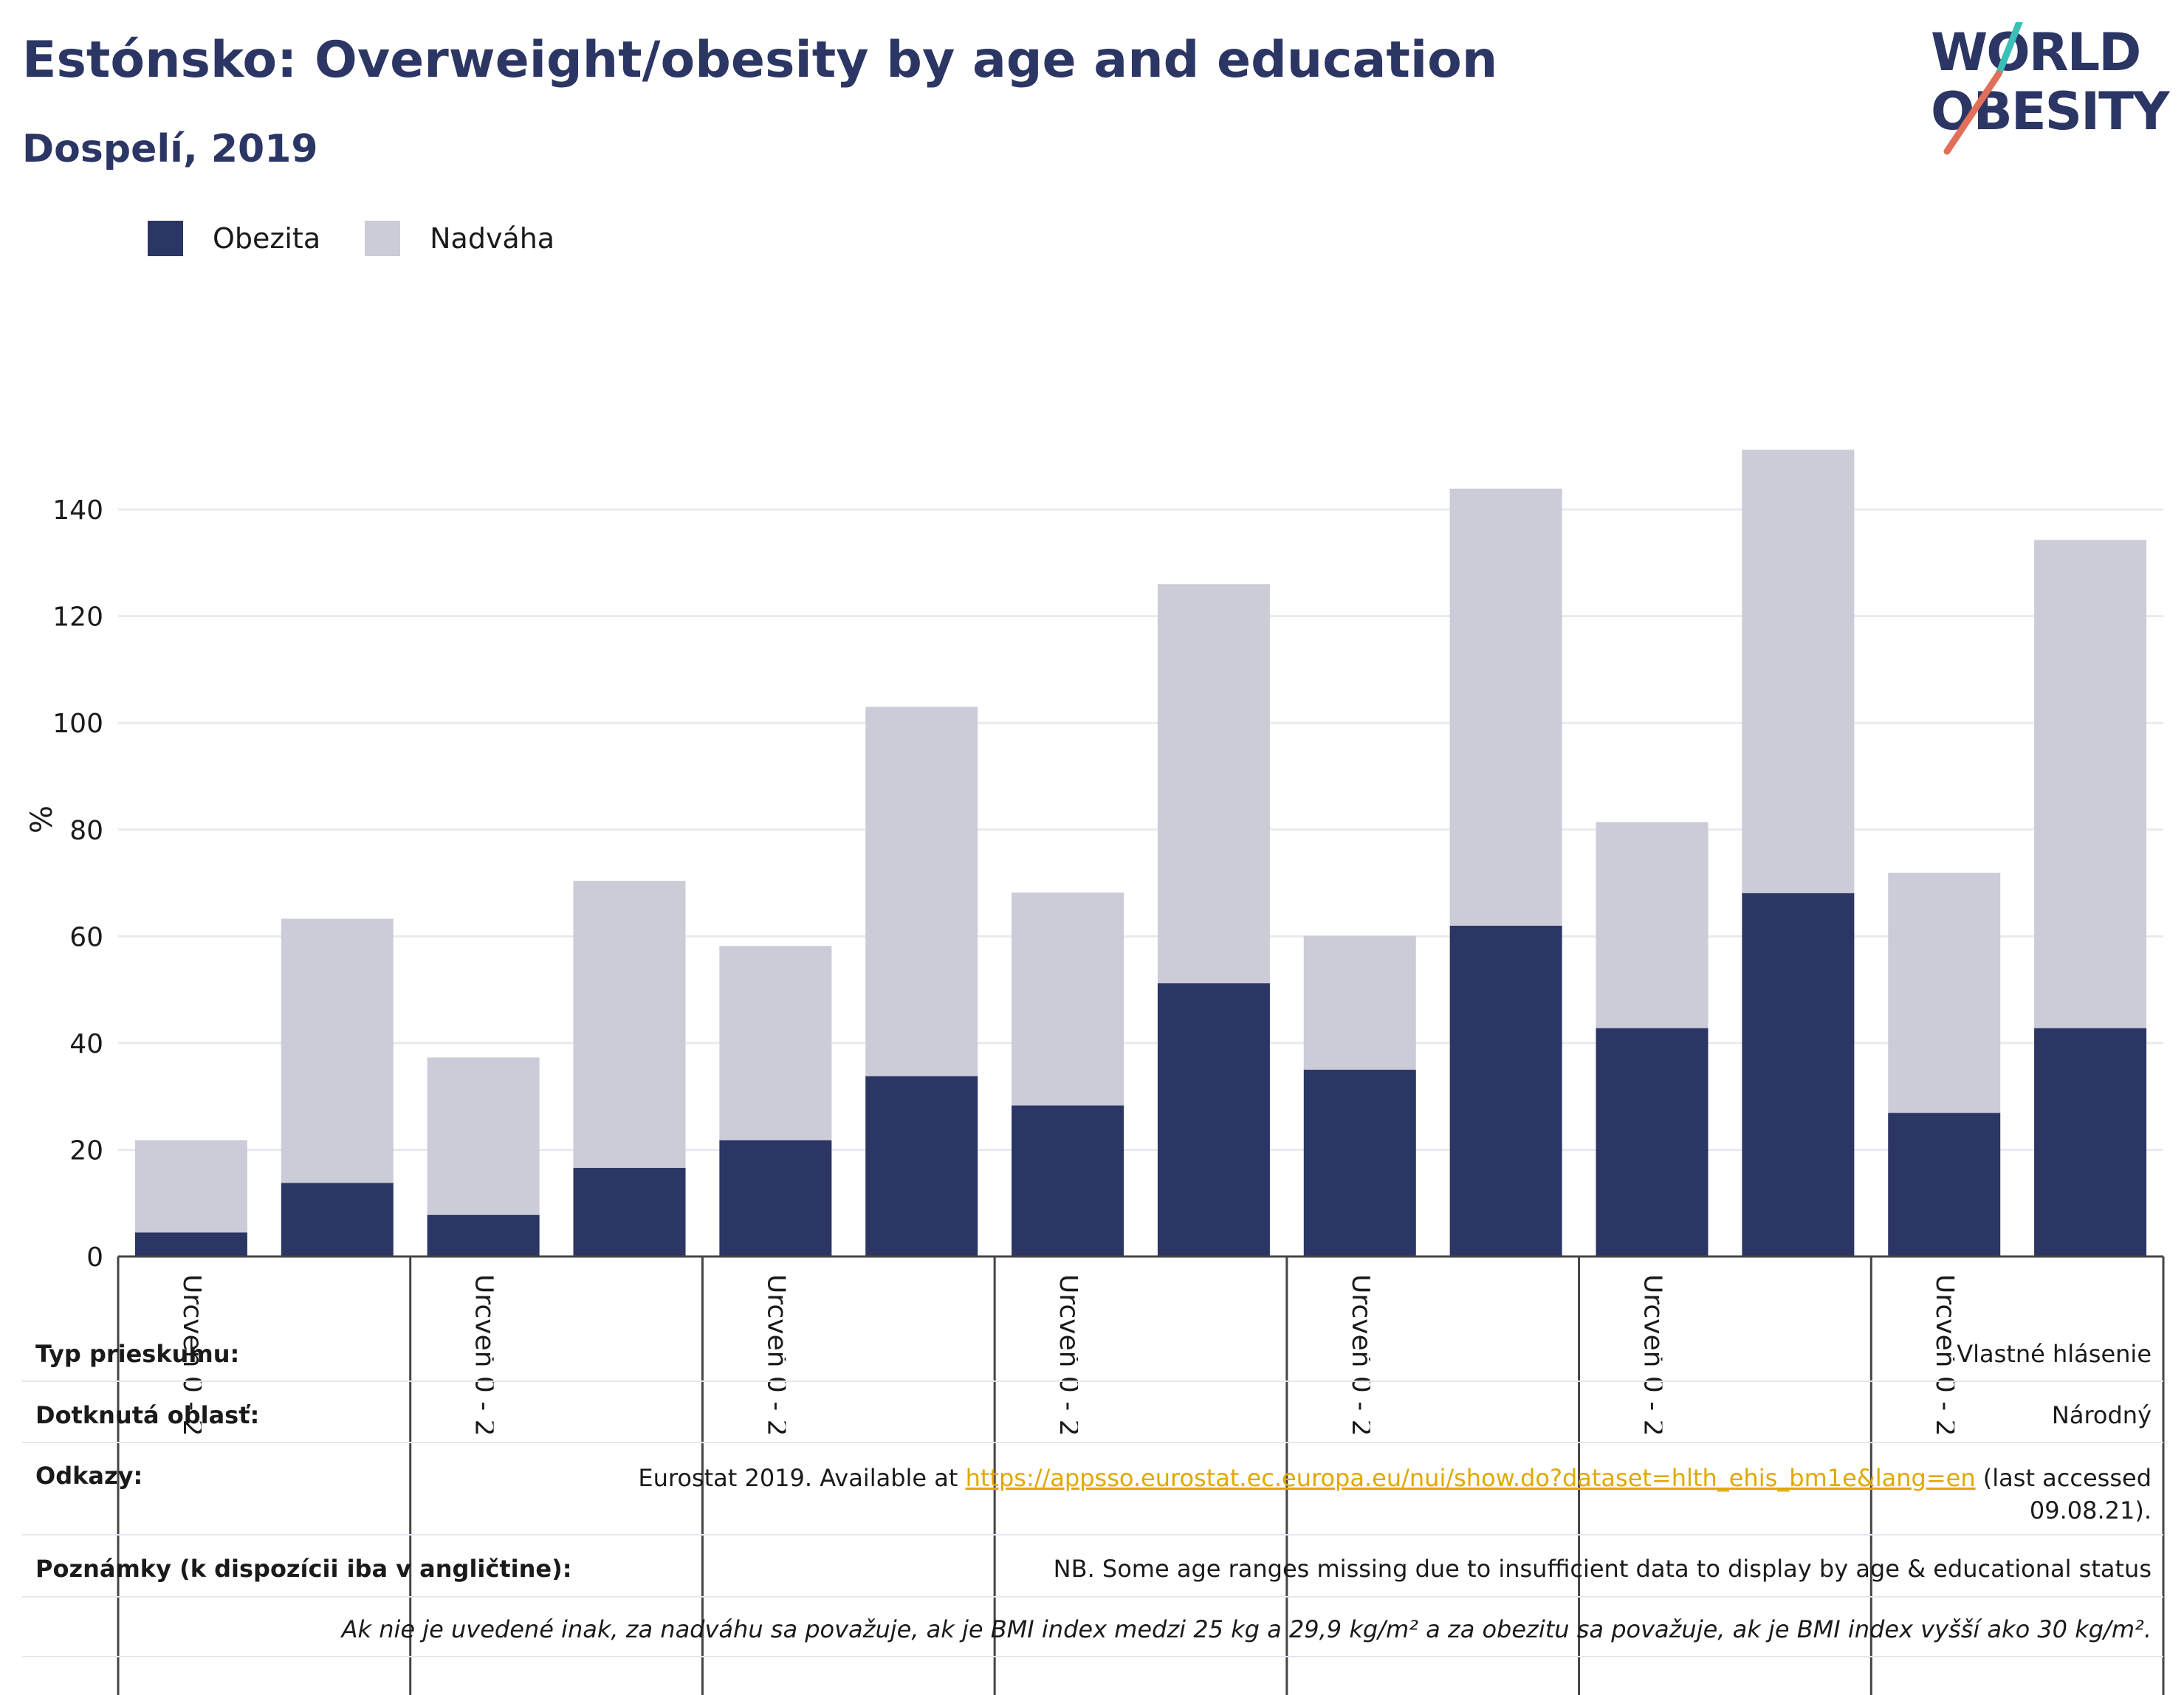  Describe the element at coordinates (42, 819) in the screenshot. I see `y-axis-label: %` at that location.